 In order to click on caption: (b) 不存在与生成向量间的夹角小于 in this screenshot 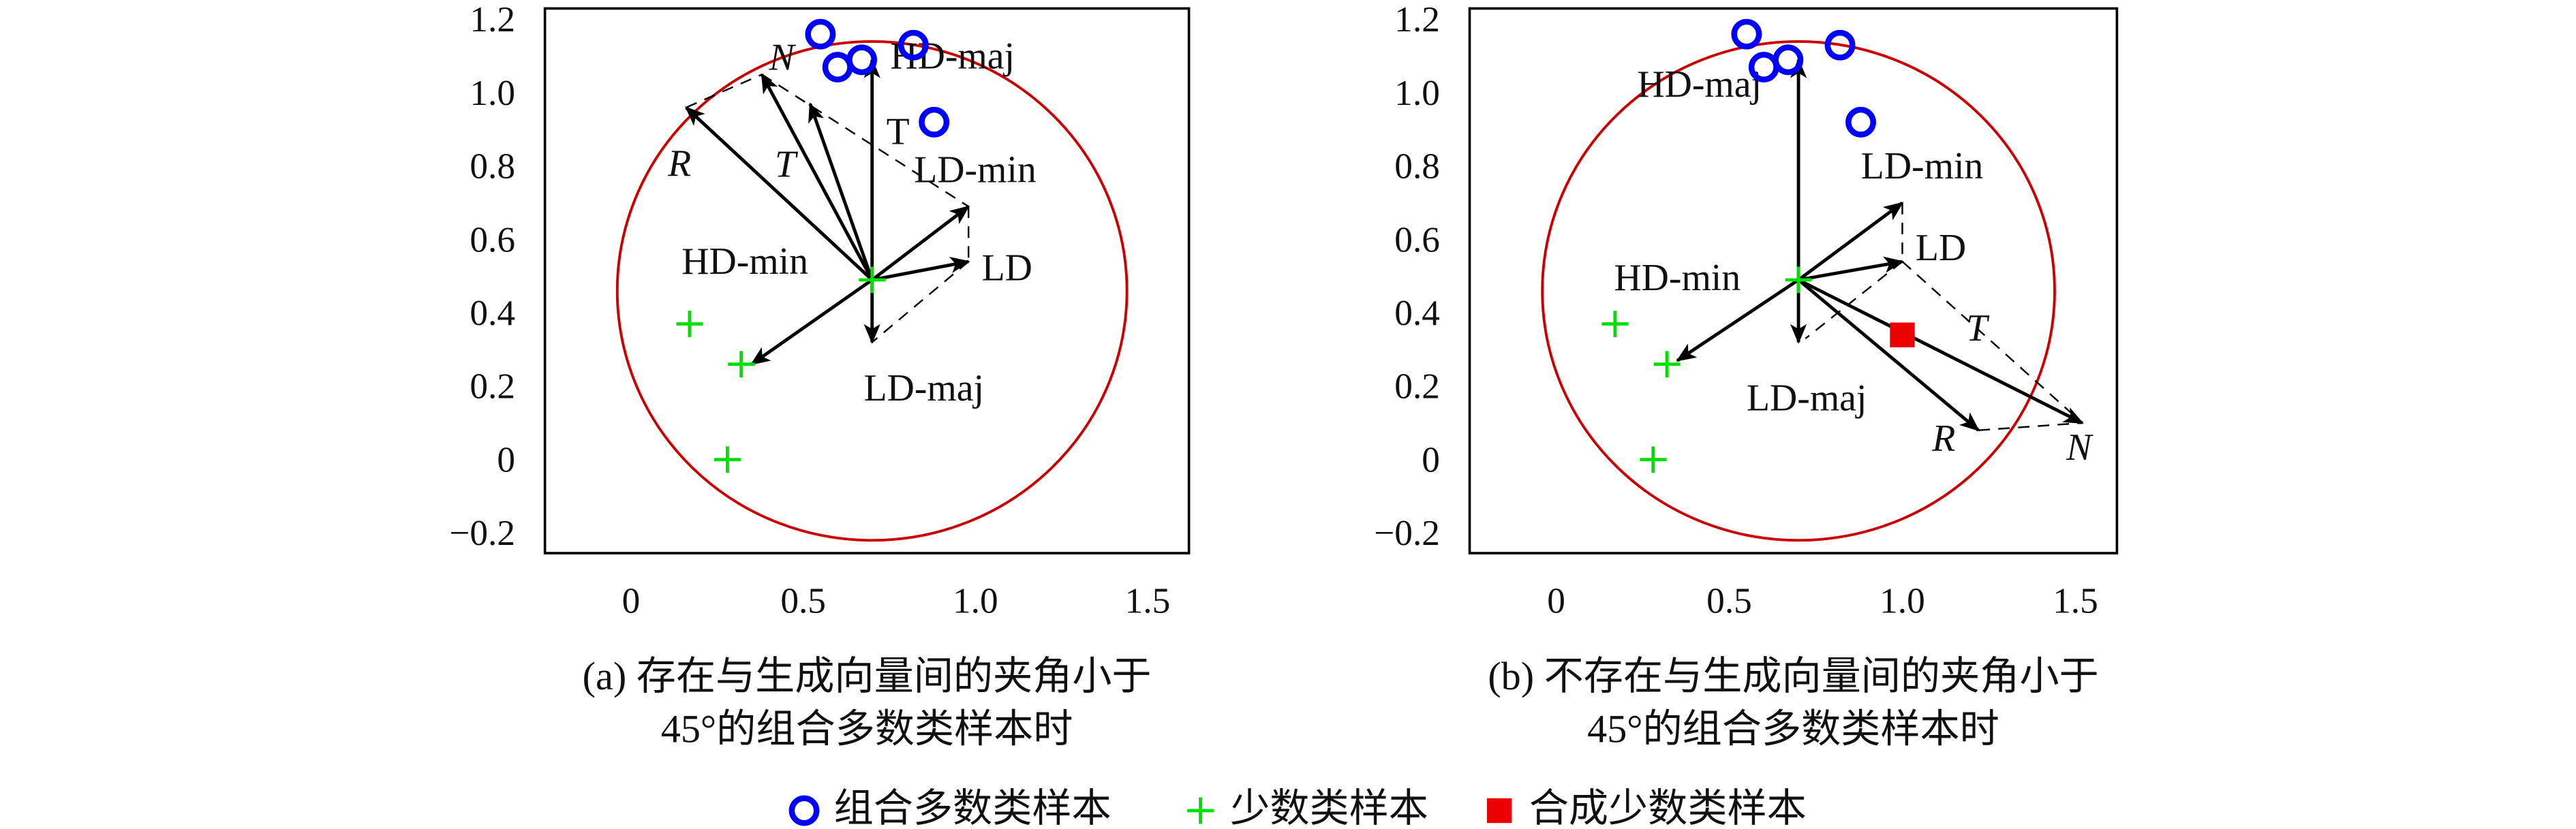, I will do `click(1793, 676)`.